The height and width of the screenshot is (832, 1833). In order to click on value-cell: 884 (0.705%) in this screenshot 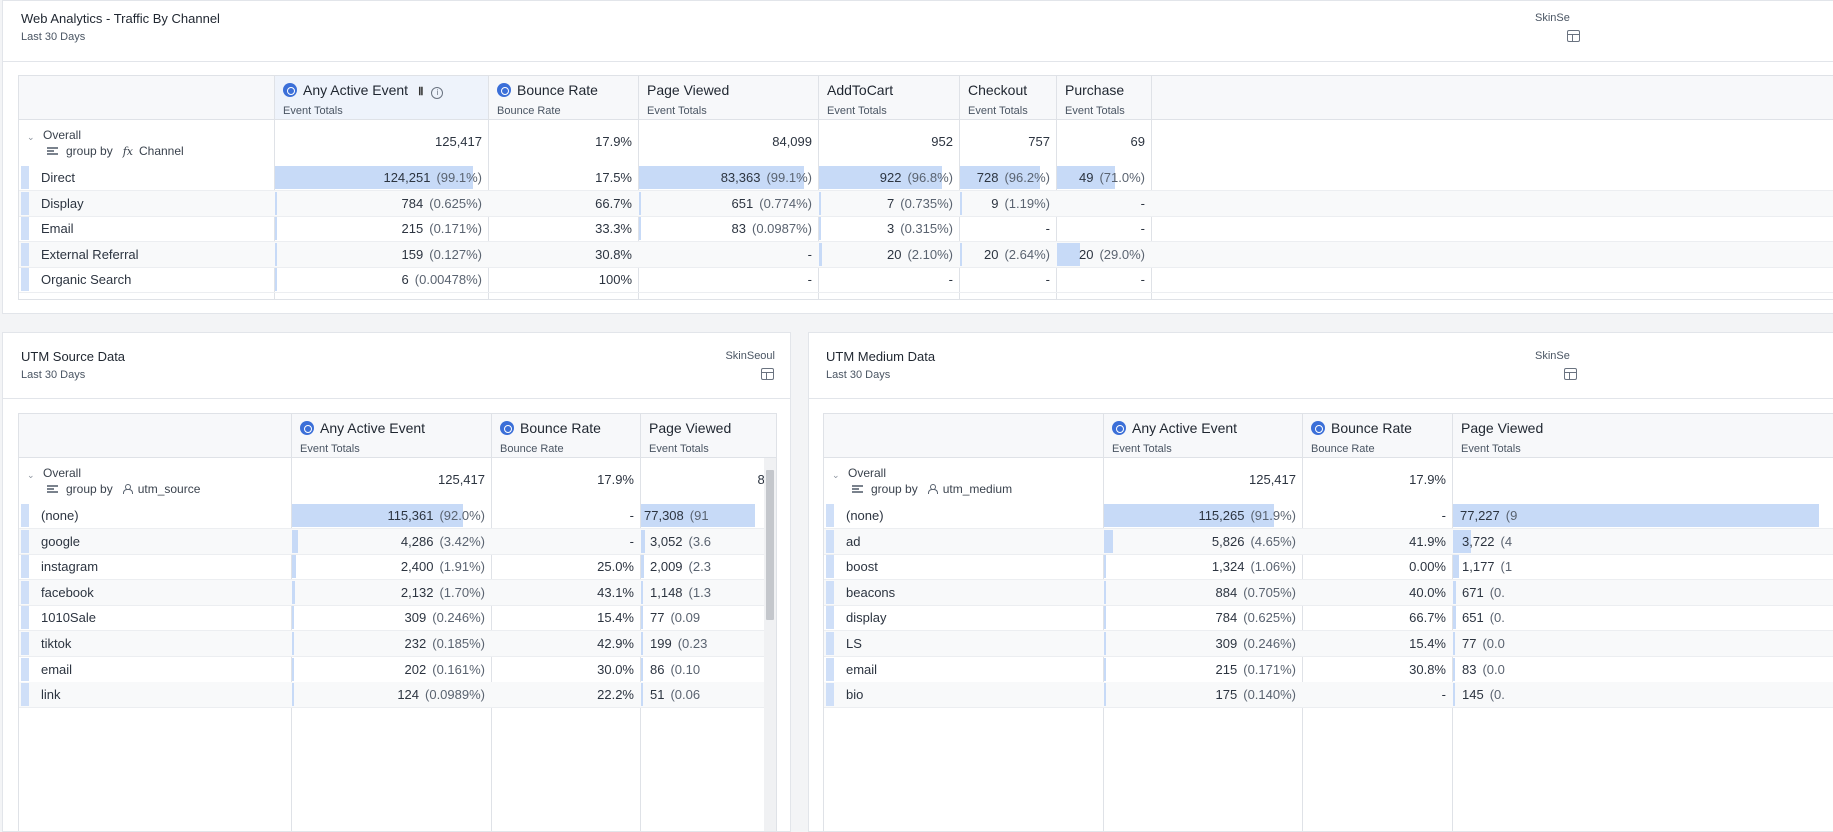, I will do `click(1202, 592)`.